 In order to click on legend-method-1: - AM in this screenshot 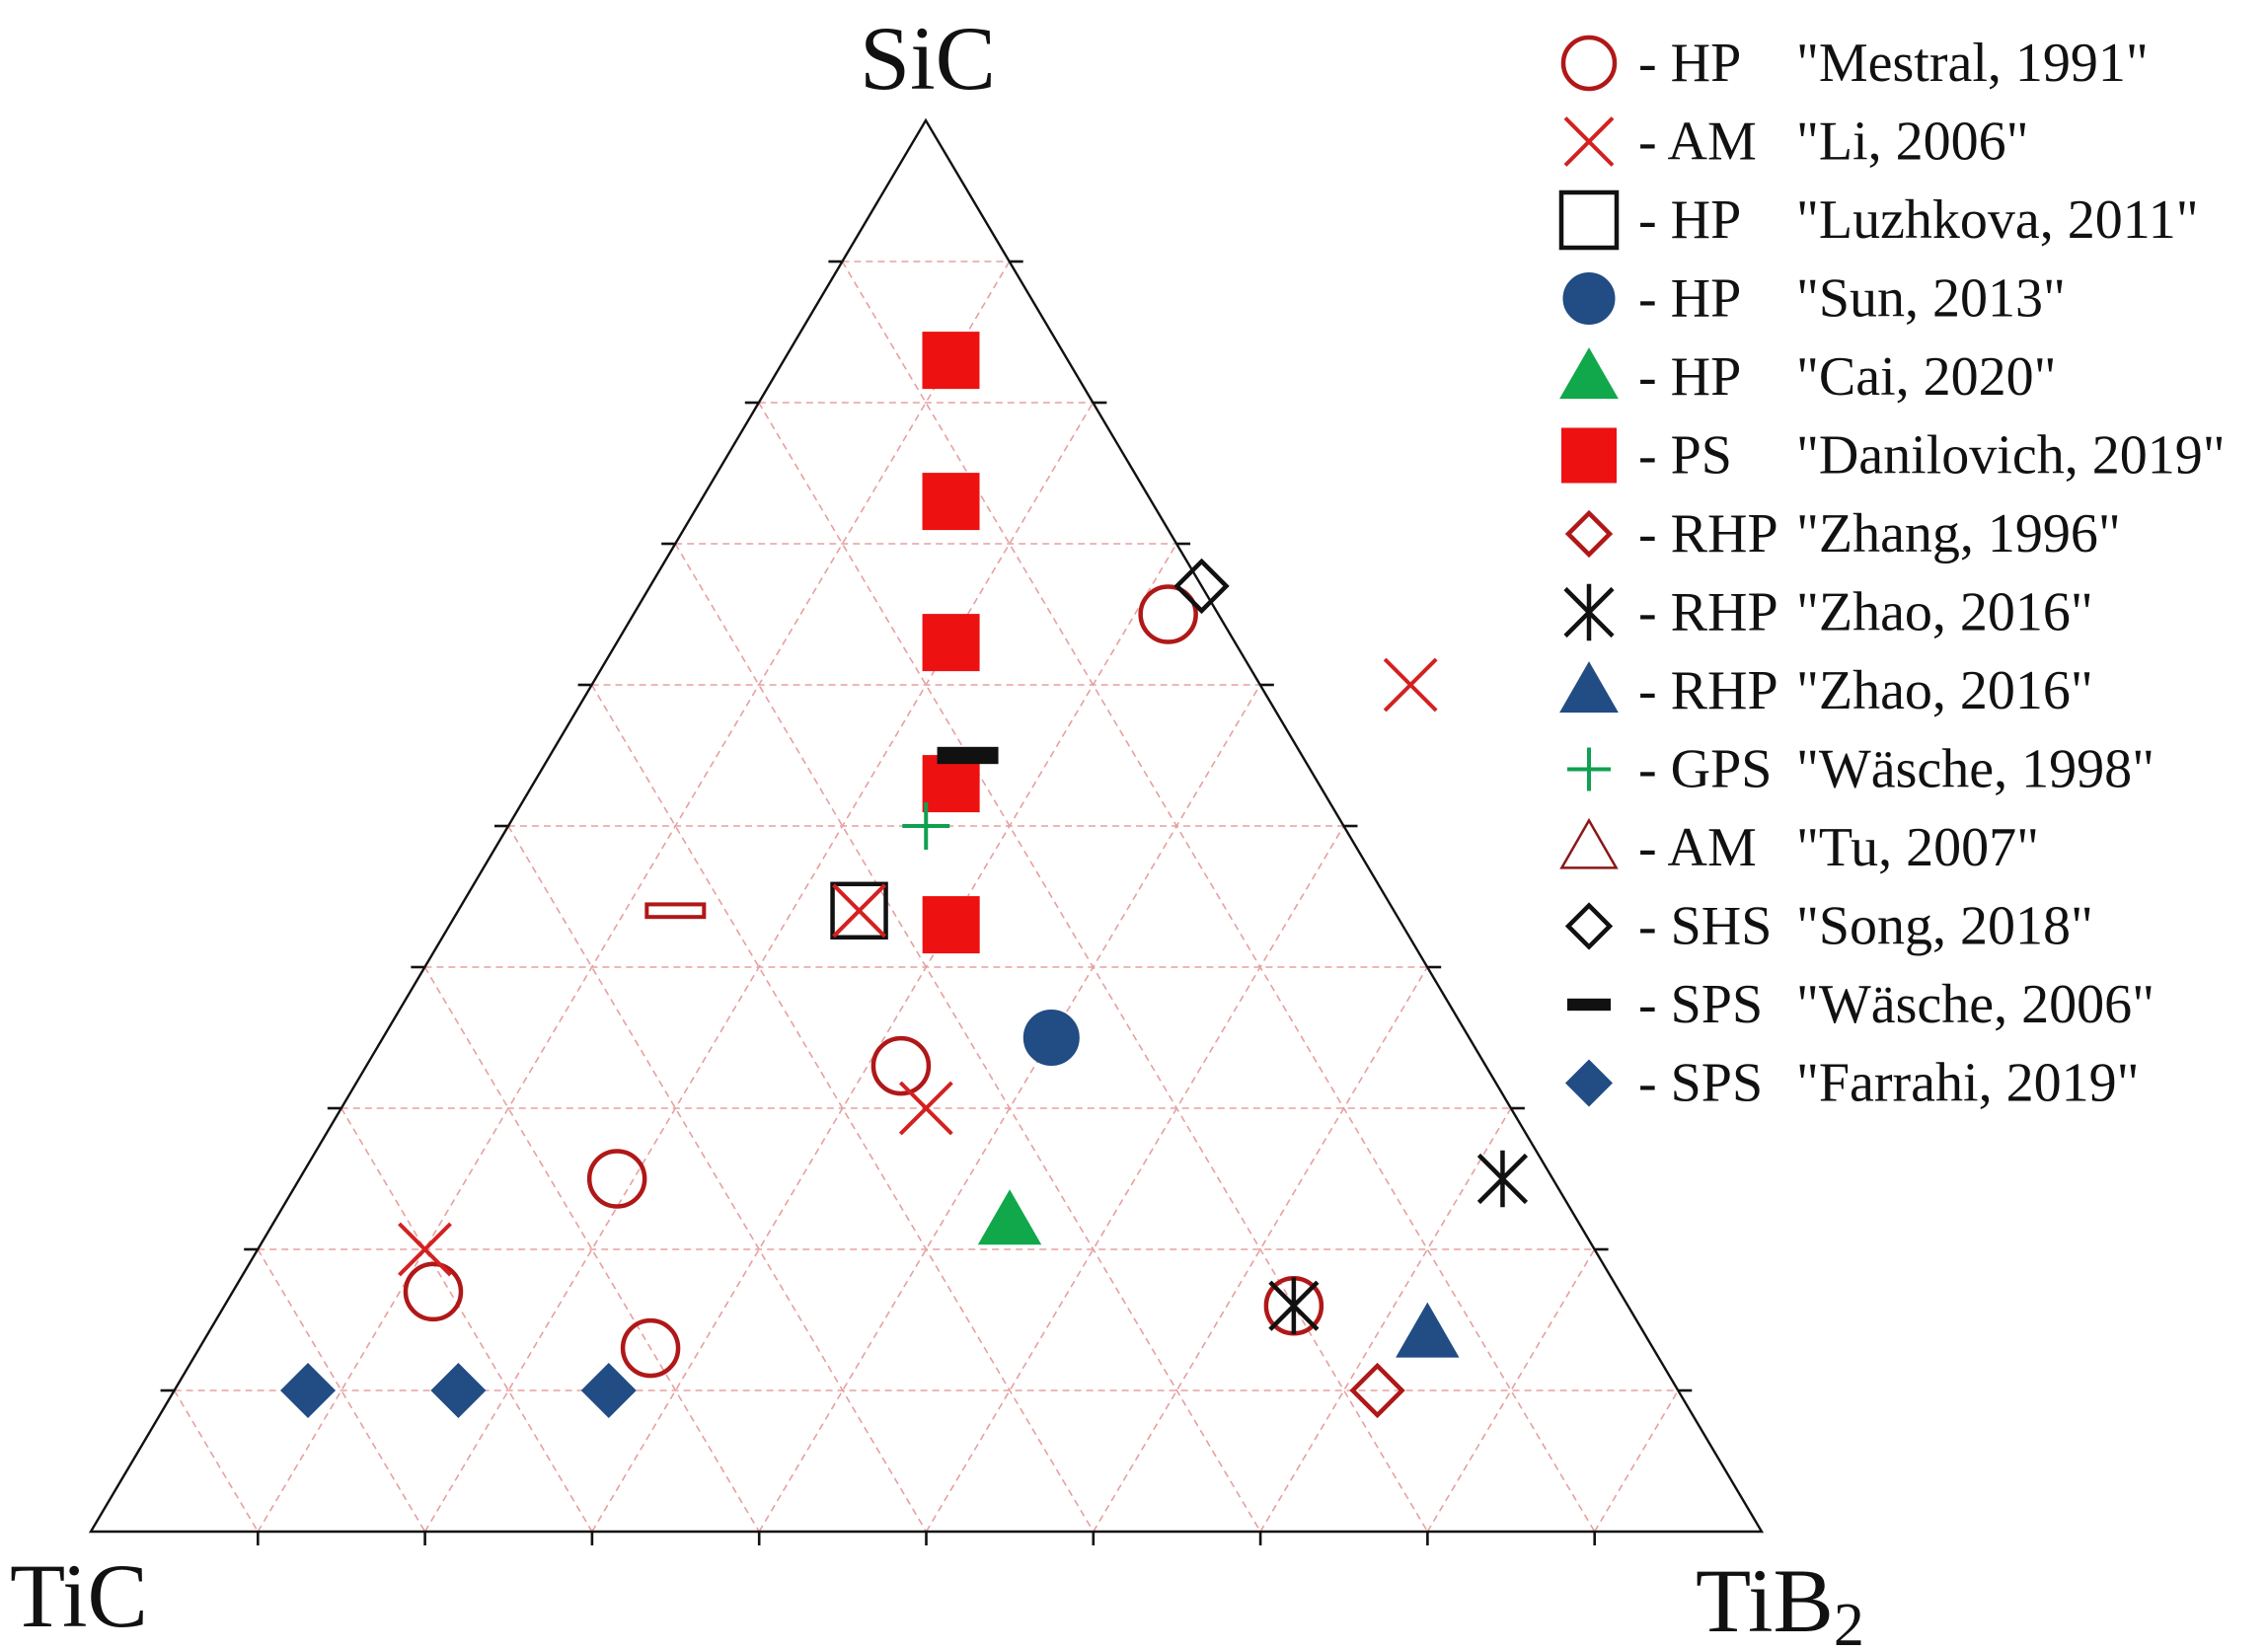, I will do `click(1697, 142)`.